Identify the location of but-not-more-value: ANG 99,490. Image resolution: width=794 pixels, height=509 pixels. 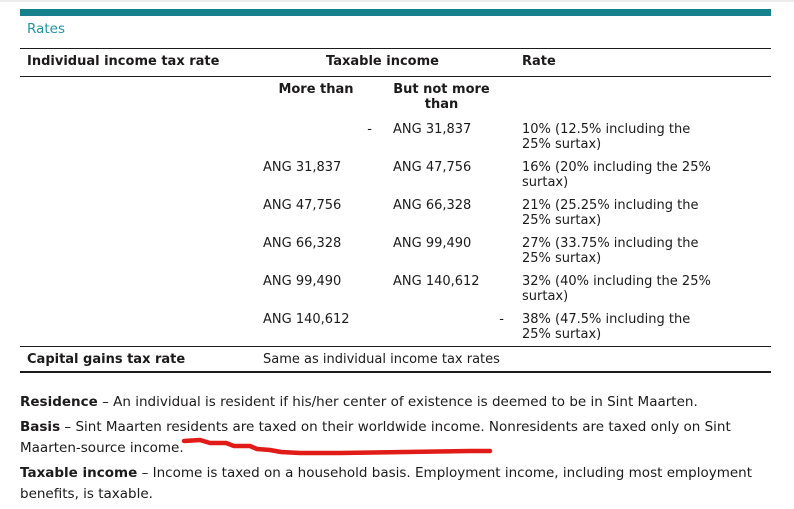
(432, 243).